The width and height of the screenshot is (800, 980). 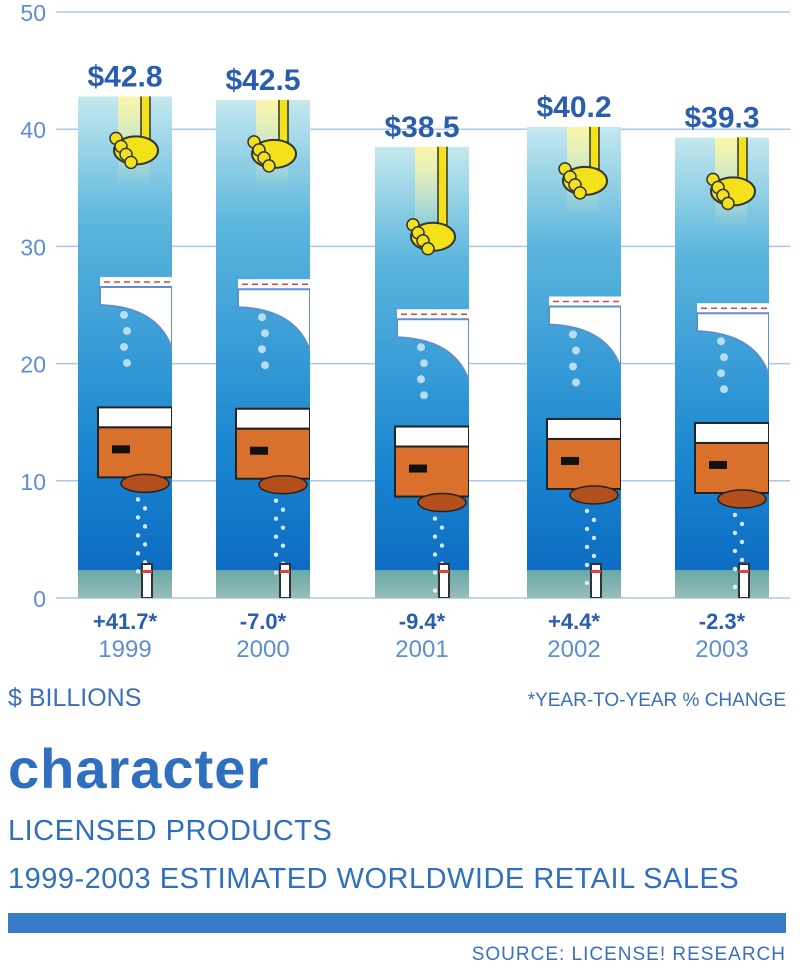 What do you see at coordinates (33, 247) in the screenshot?
I see `y-tick-label: 30` at bounding box center [33, 247].